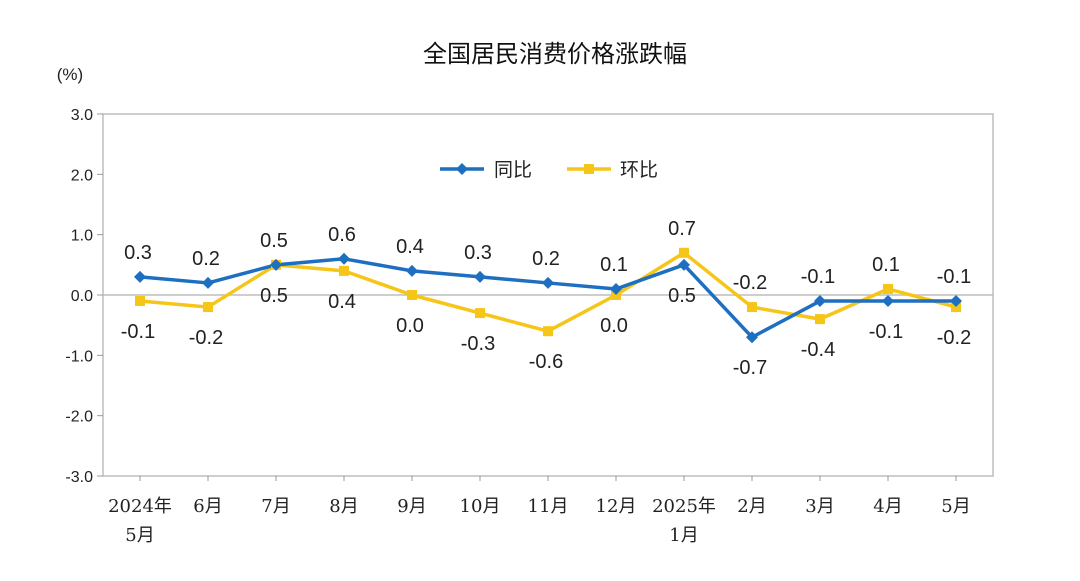 The image size is (1080, 581). I want to click on y-tick-label: -1.0, so click(79, 356).